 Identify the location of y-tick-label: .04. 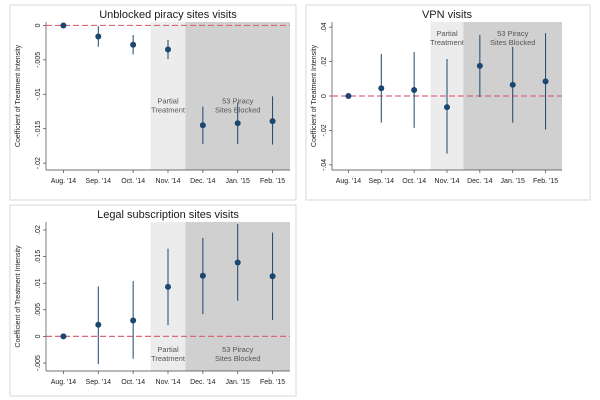
(324, 27).